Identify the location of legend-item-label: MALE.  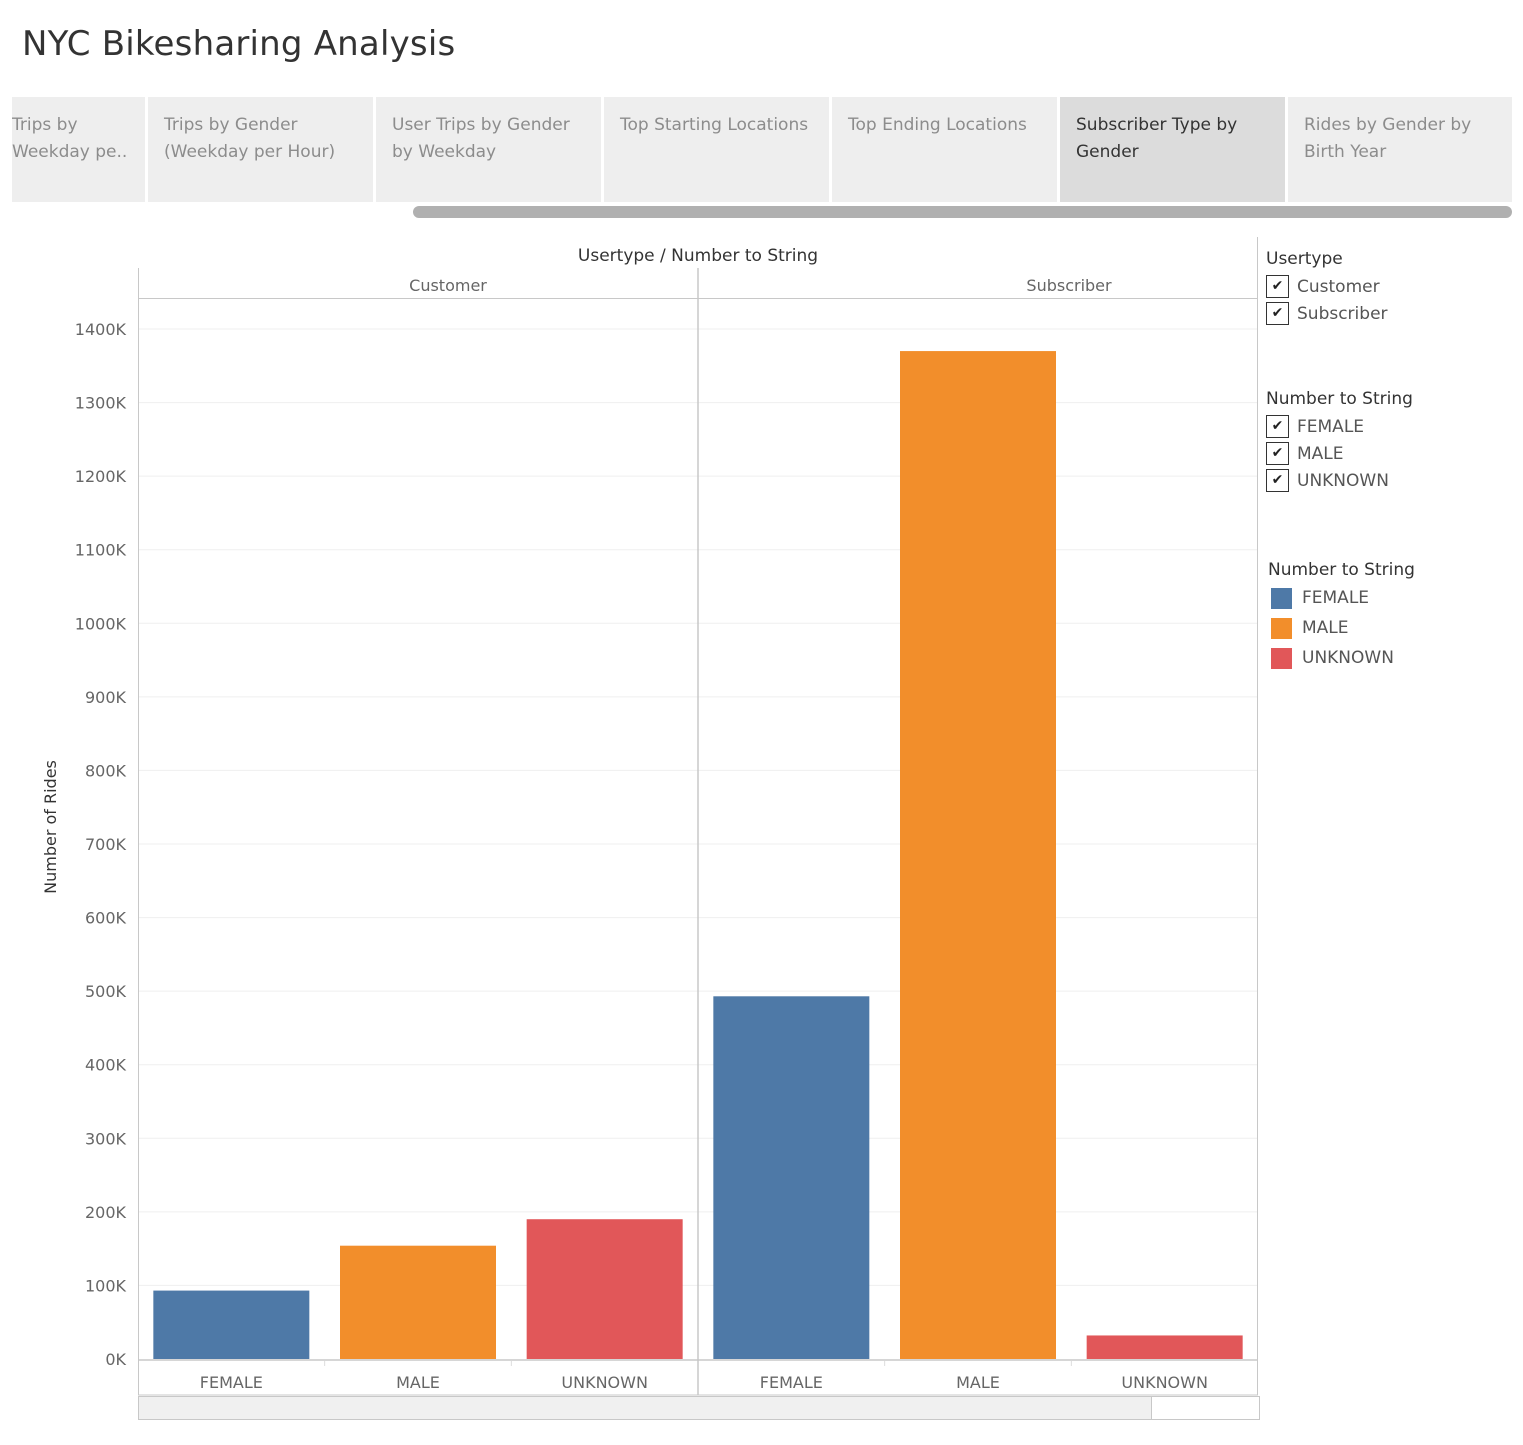
(1325, 628).